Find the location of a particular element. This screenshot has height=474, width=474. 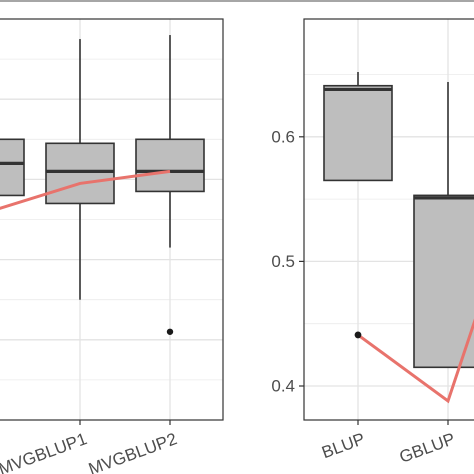

right-y-tick-label: 0.4 is located at coordinates (283, 386).